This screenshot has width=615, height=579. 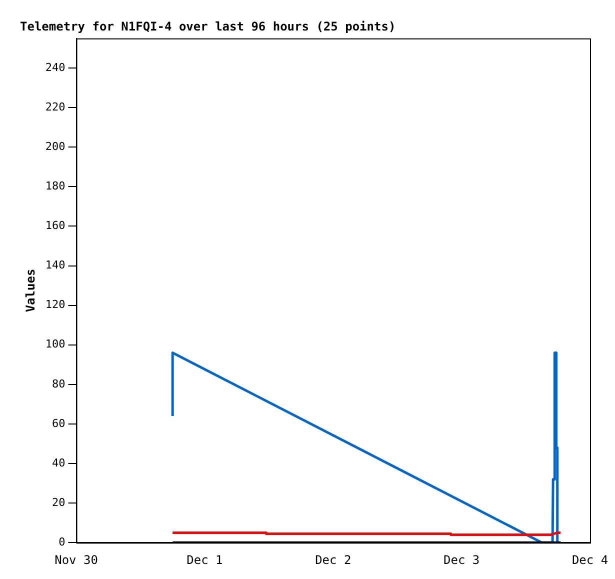 What do you see at coordinates (333, 559) in the screenshot?
I see `x-tick-label: Dec 2` at bounding box center [333, 559].